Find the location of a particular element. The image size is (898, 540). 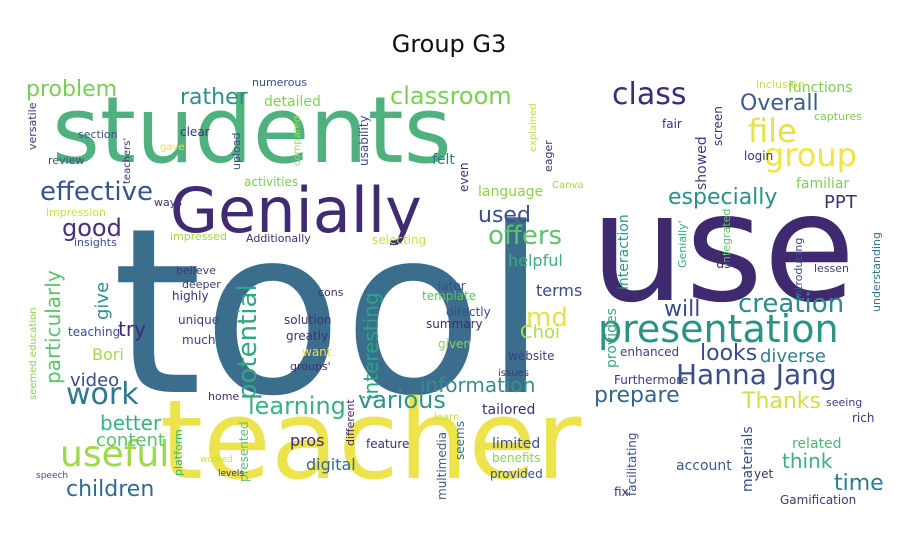

word-110: impressed is located at coordinates (198, 236).